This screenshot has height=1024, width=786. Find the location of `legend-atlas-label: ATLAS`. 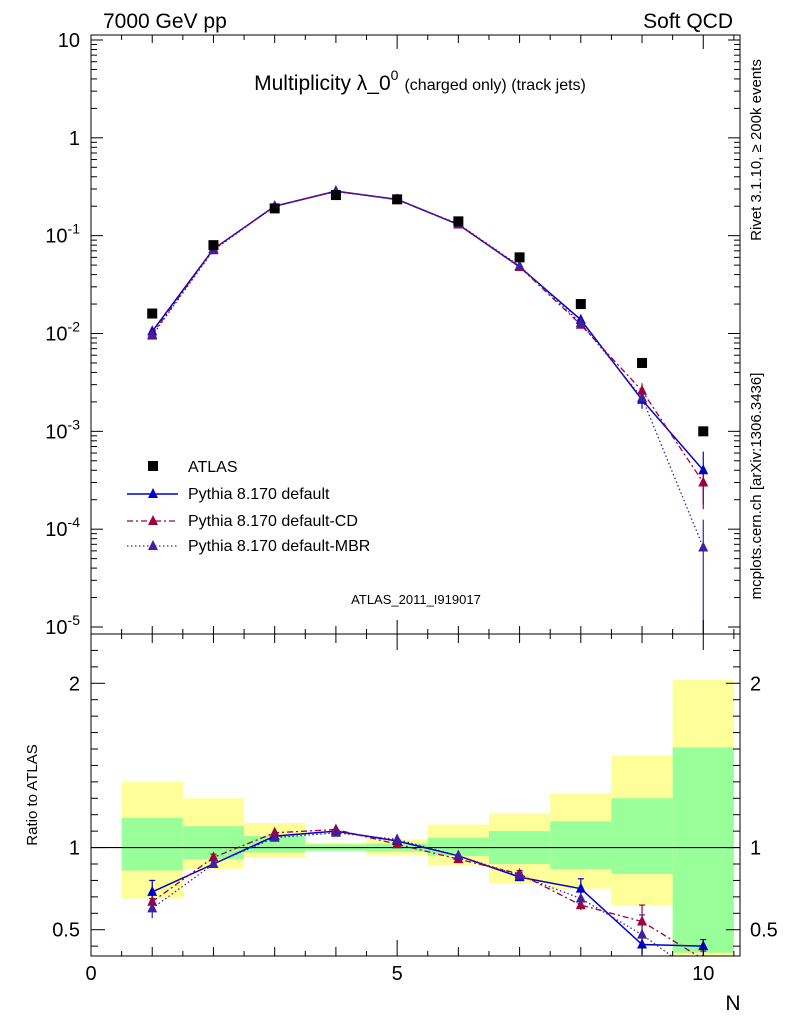

legend-atlas-label: ATLAS is located at coordinates (213, 467).